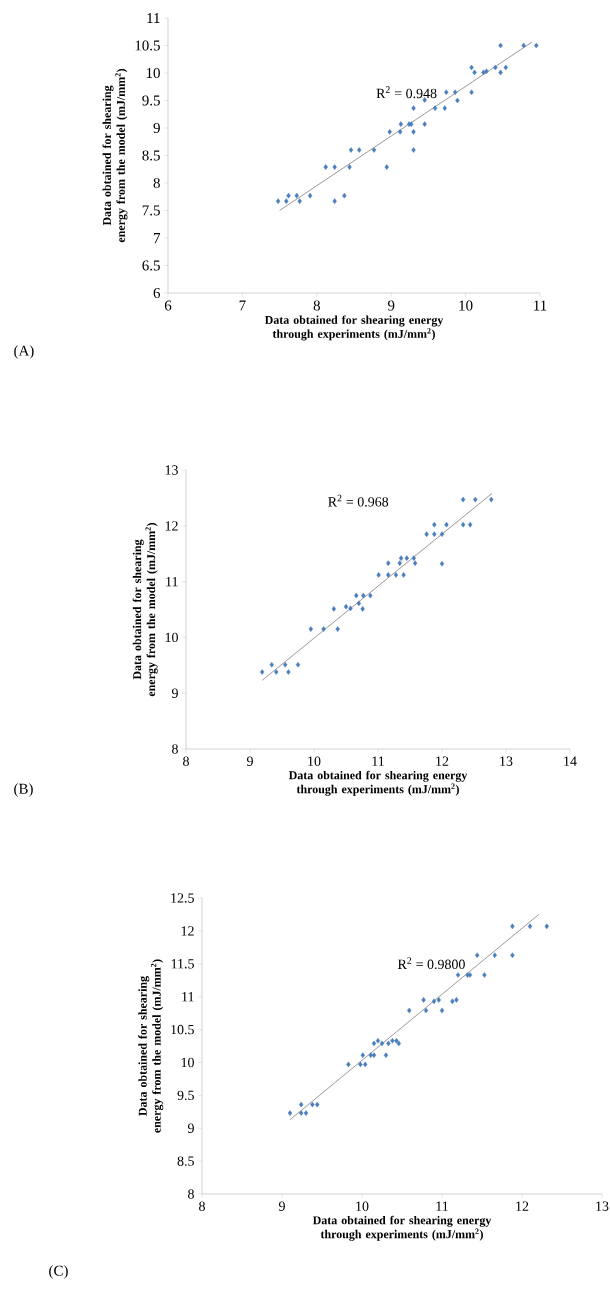  I want to click on annotation: R$^{2}$ = 0.968, so click(358, 500).